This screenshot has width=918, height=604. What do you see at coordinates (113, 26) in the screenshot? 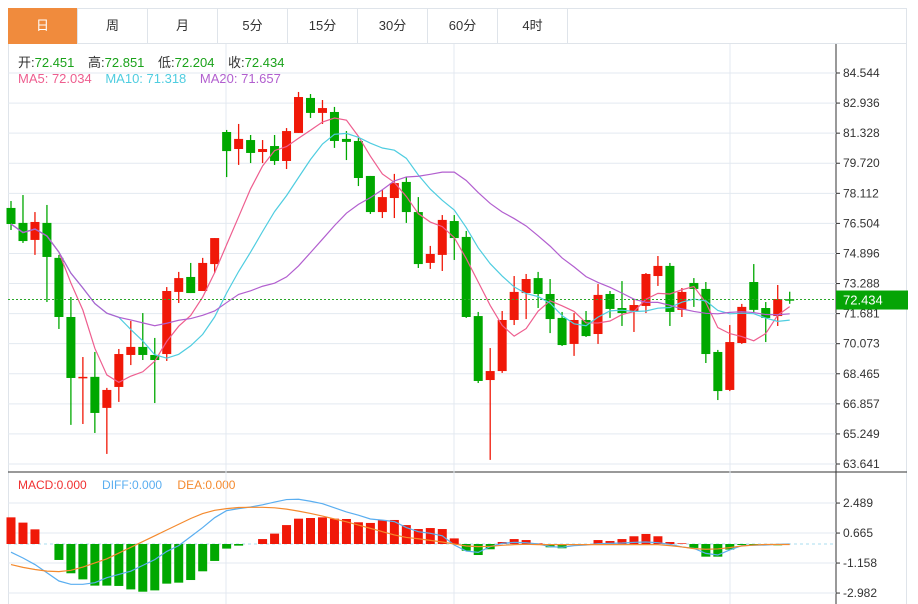
I see `tab-1: 周` at bounding box center [113, 26].